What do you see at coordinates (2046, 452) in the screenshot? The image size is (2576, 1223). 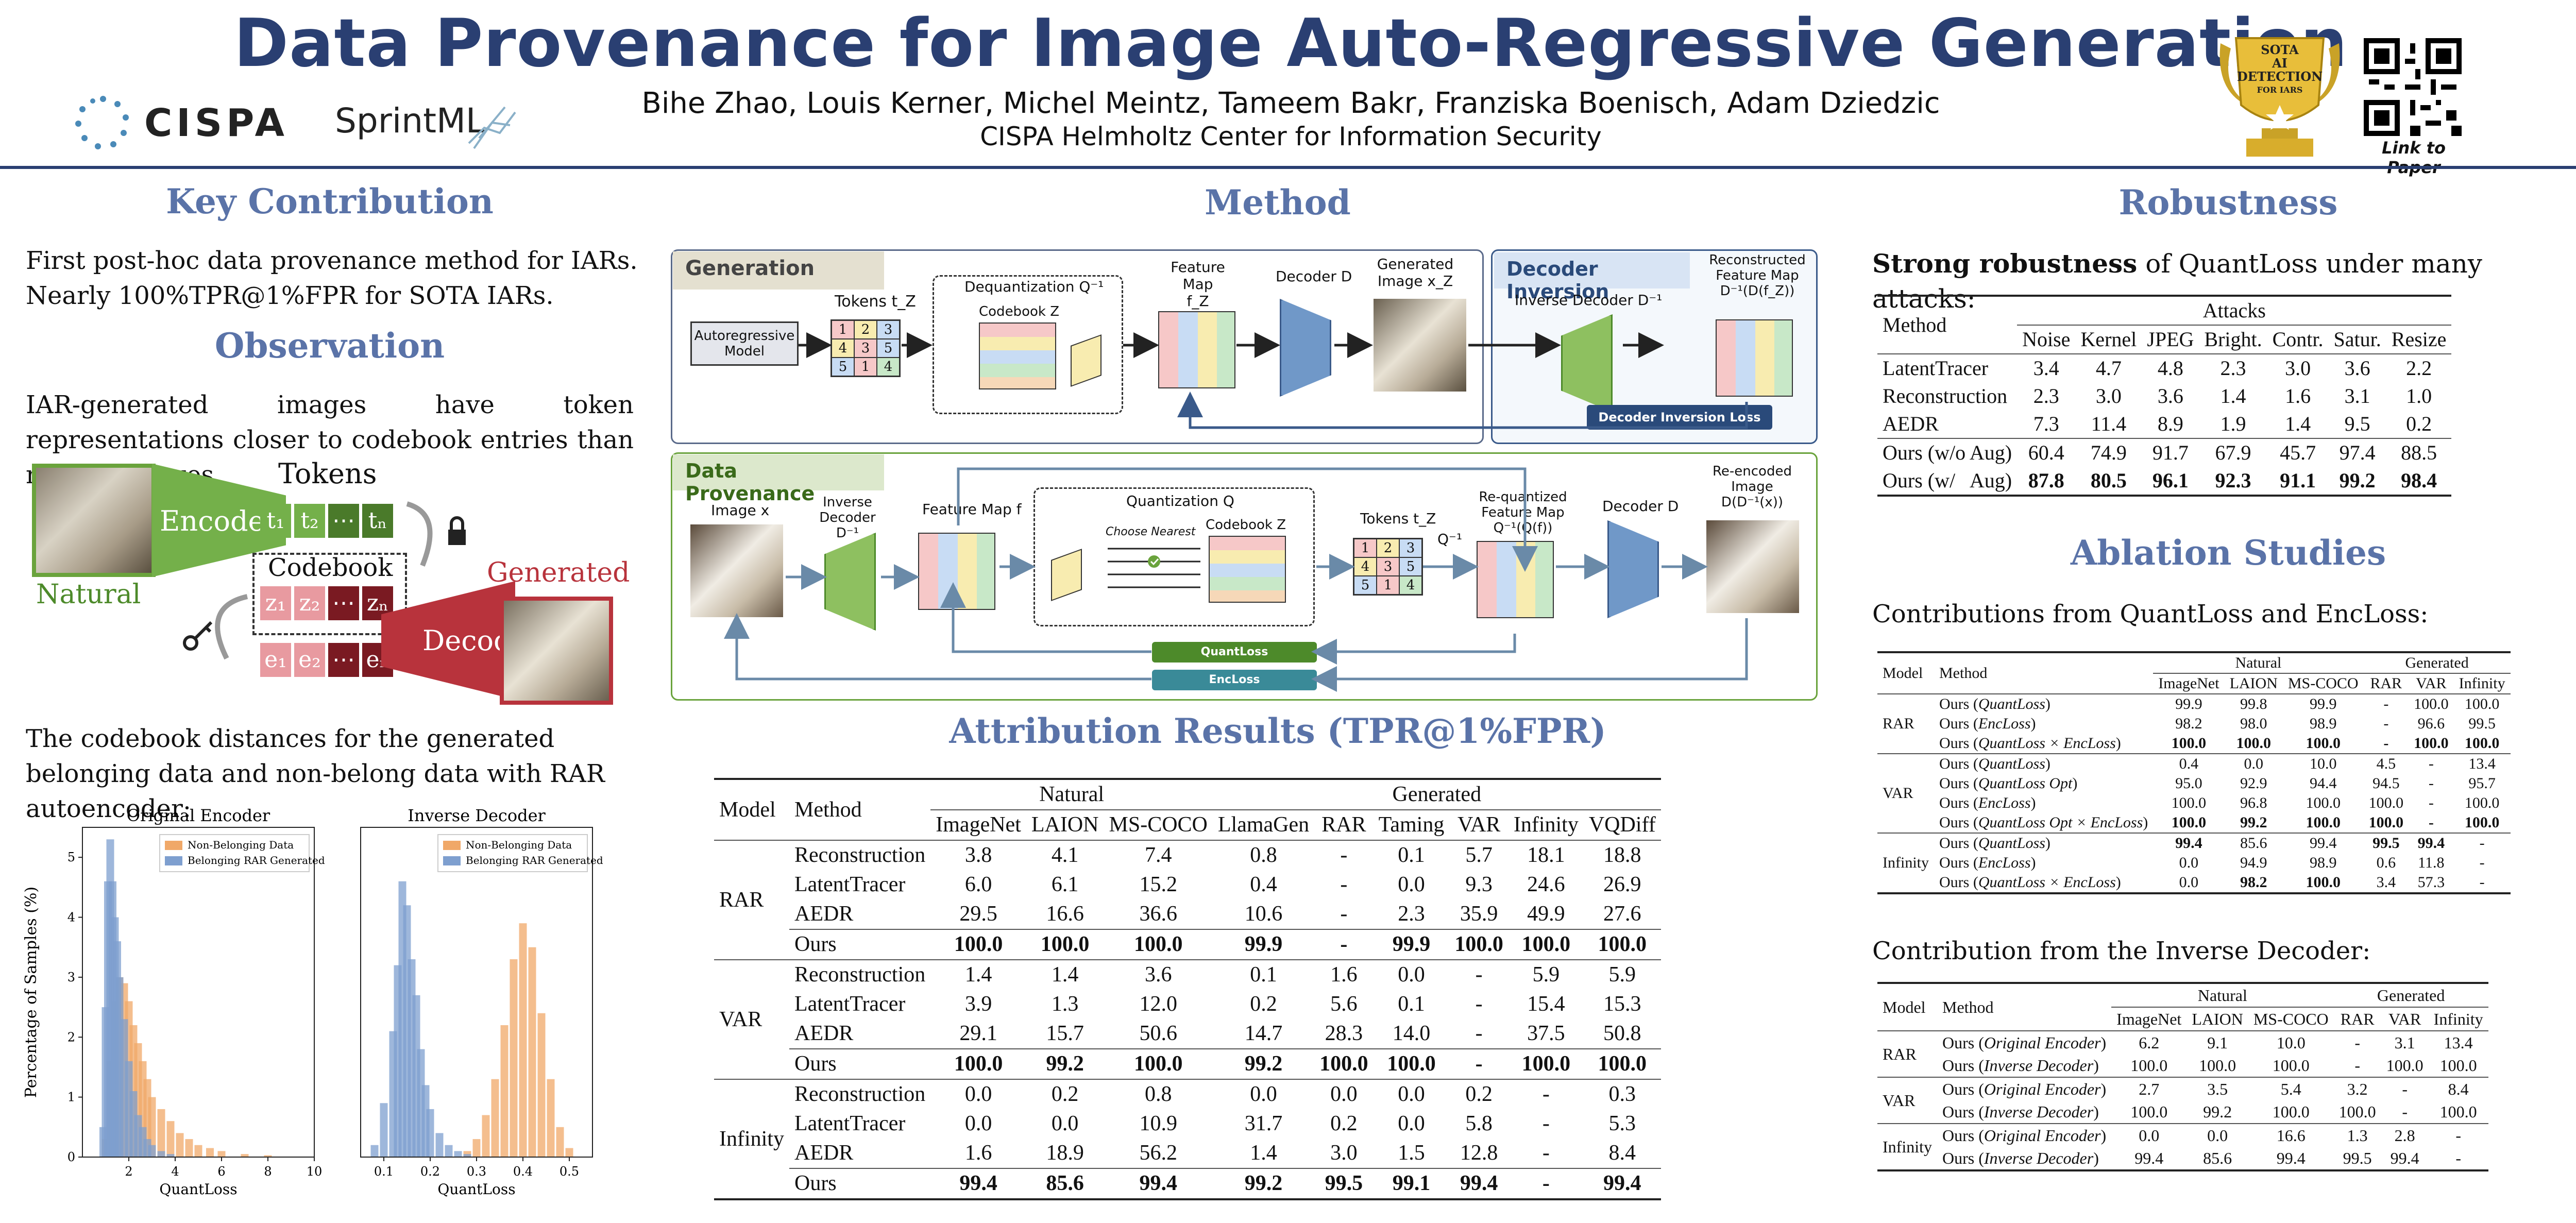 I see `value-cell: 60.4` at bounding box center [2046, 452].